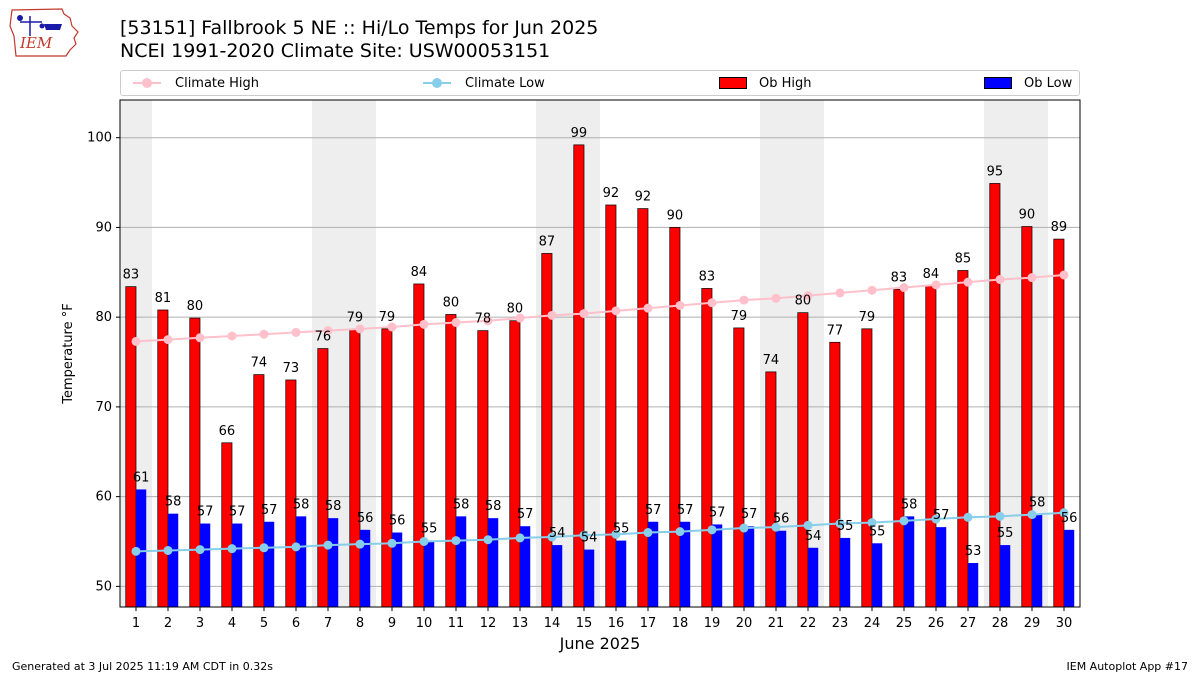 The height and width of the screenshot is (675, 1200). I want to click on x-tick-label: 2, so click(168, 623).